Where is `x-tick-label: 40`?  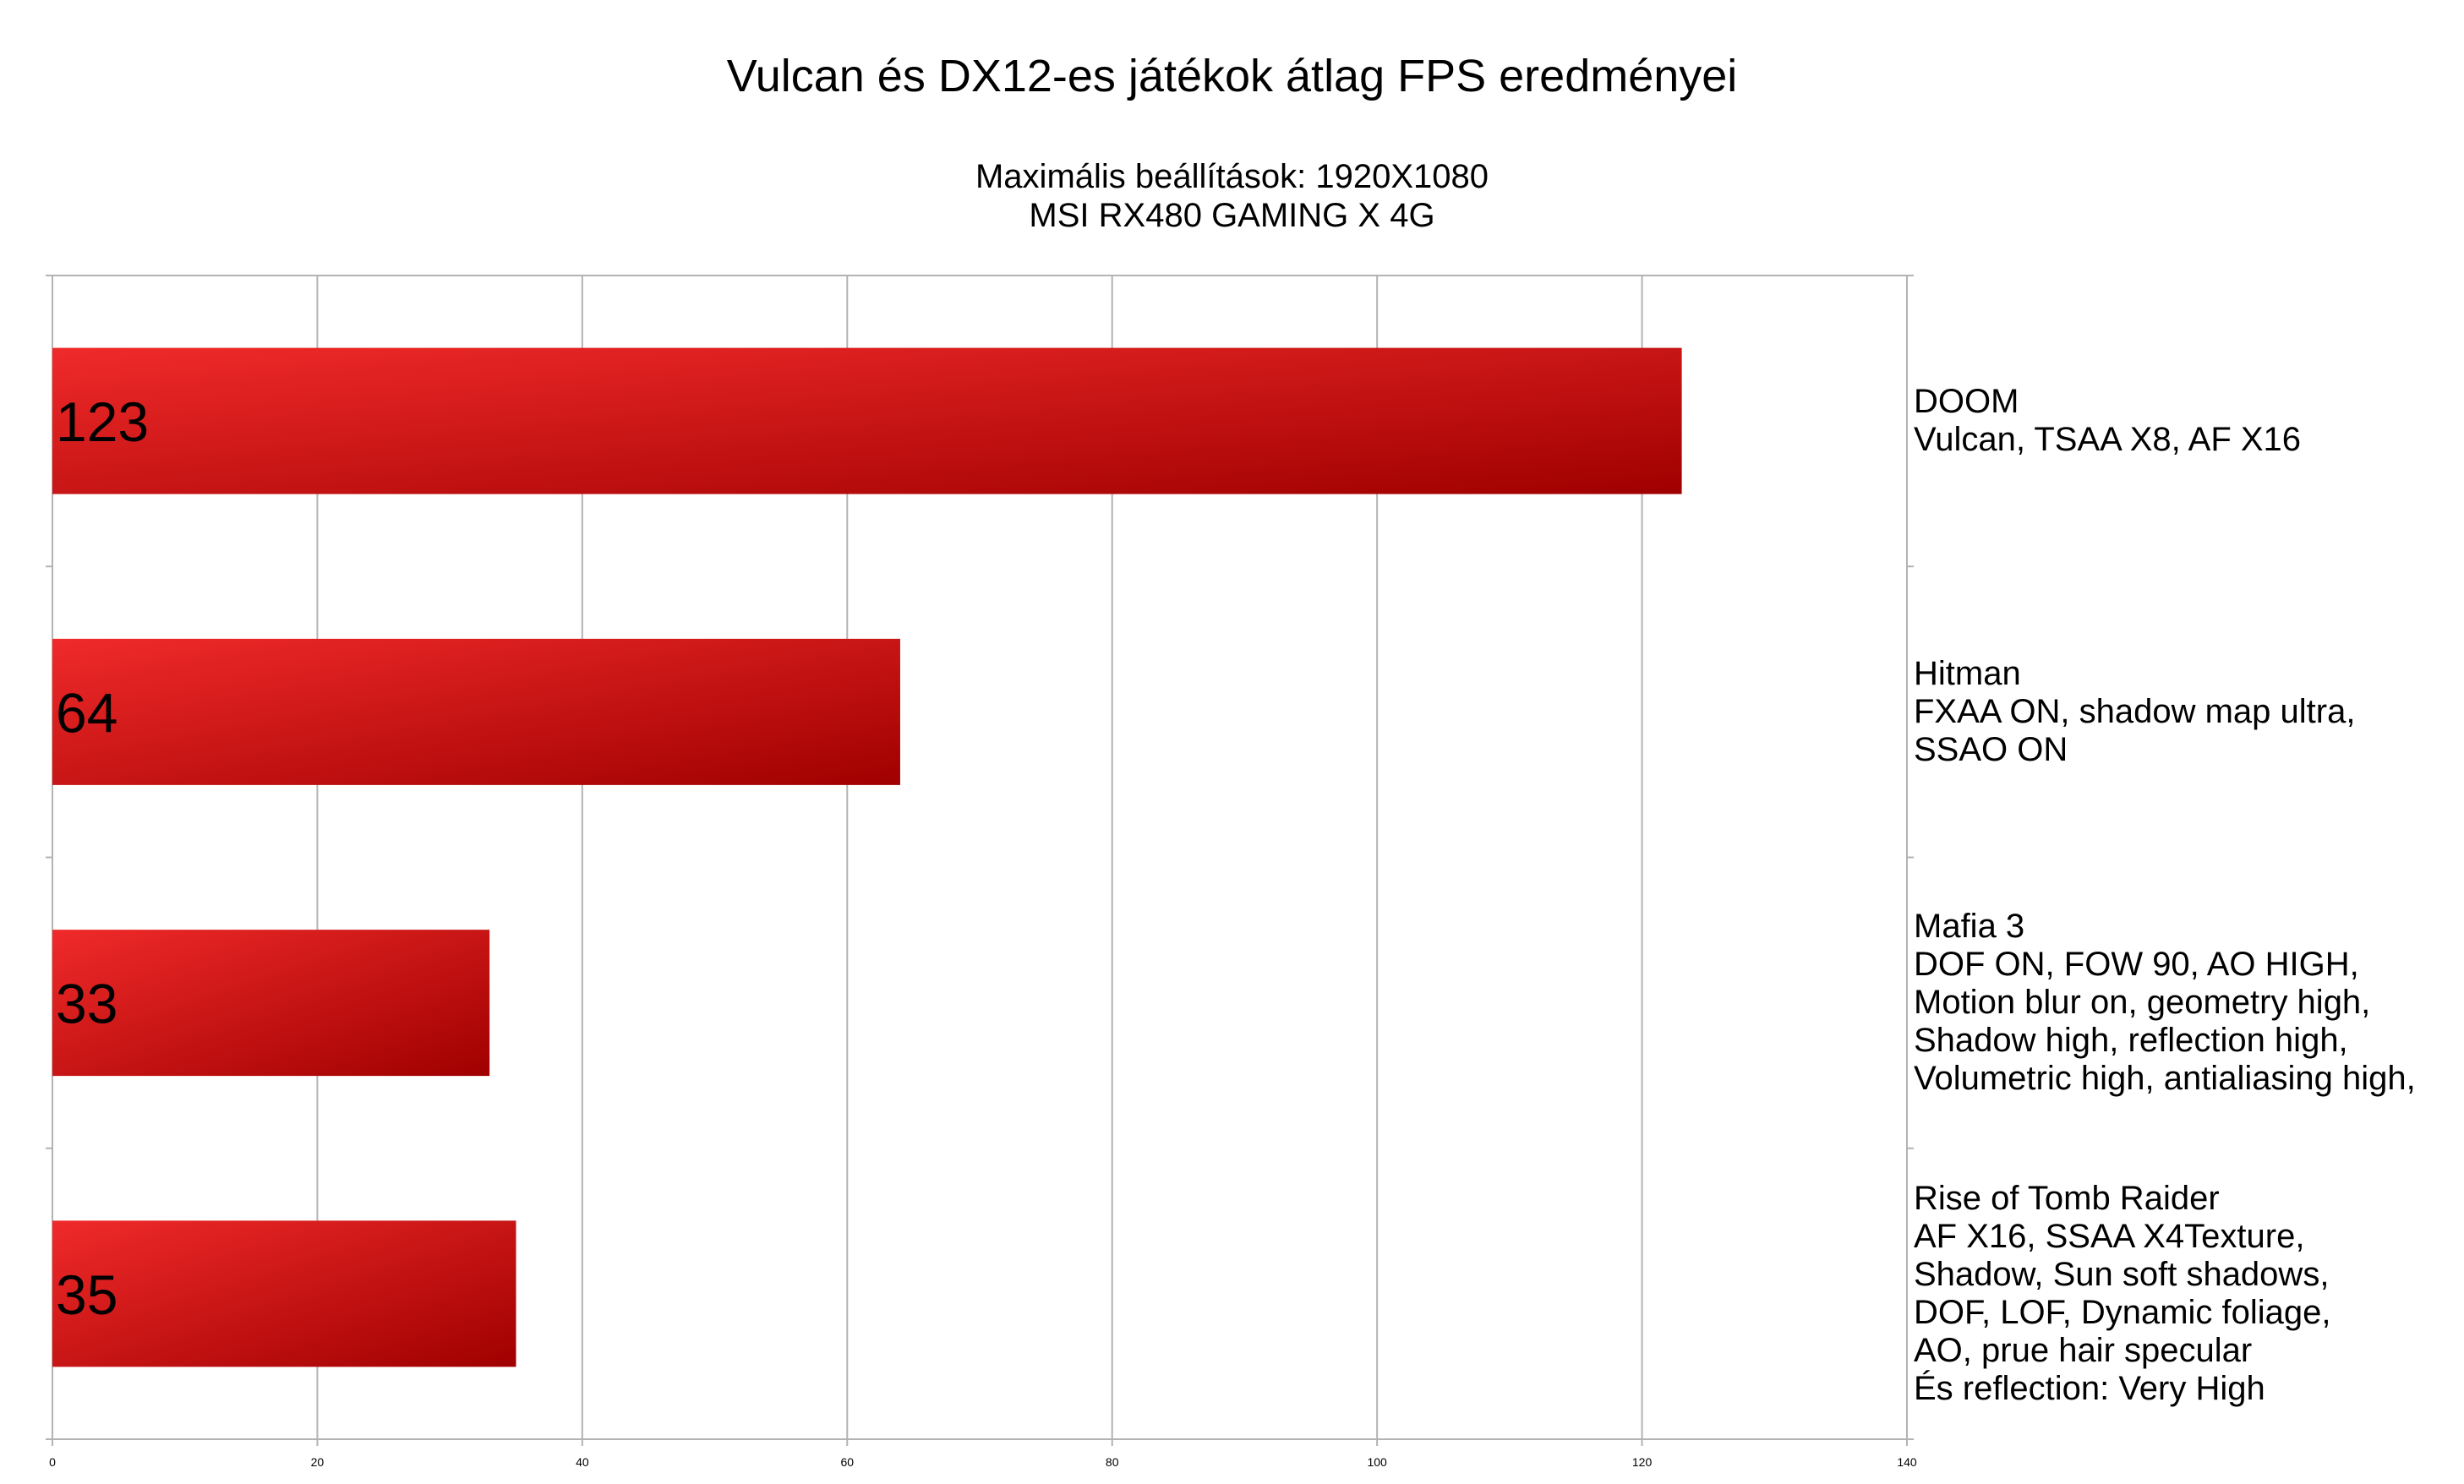 x-tick-label: 40 is located at coordinates (582, 1462).